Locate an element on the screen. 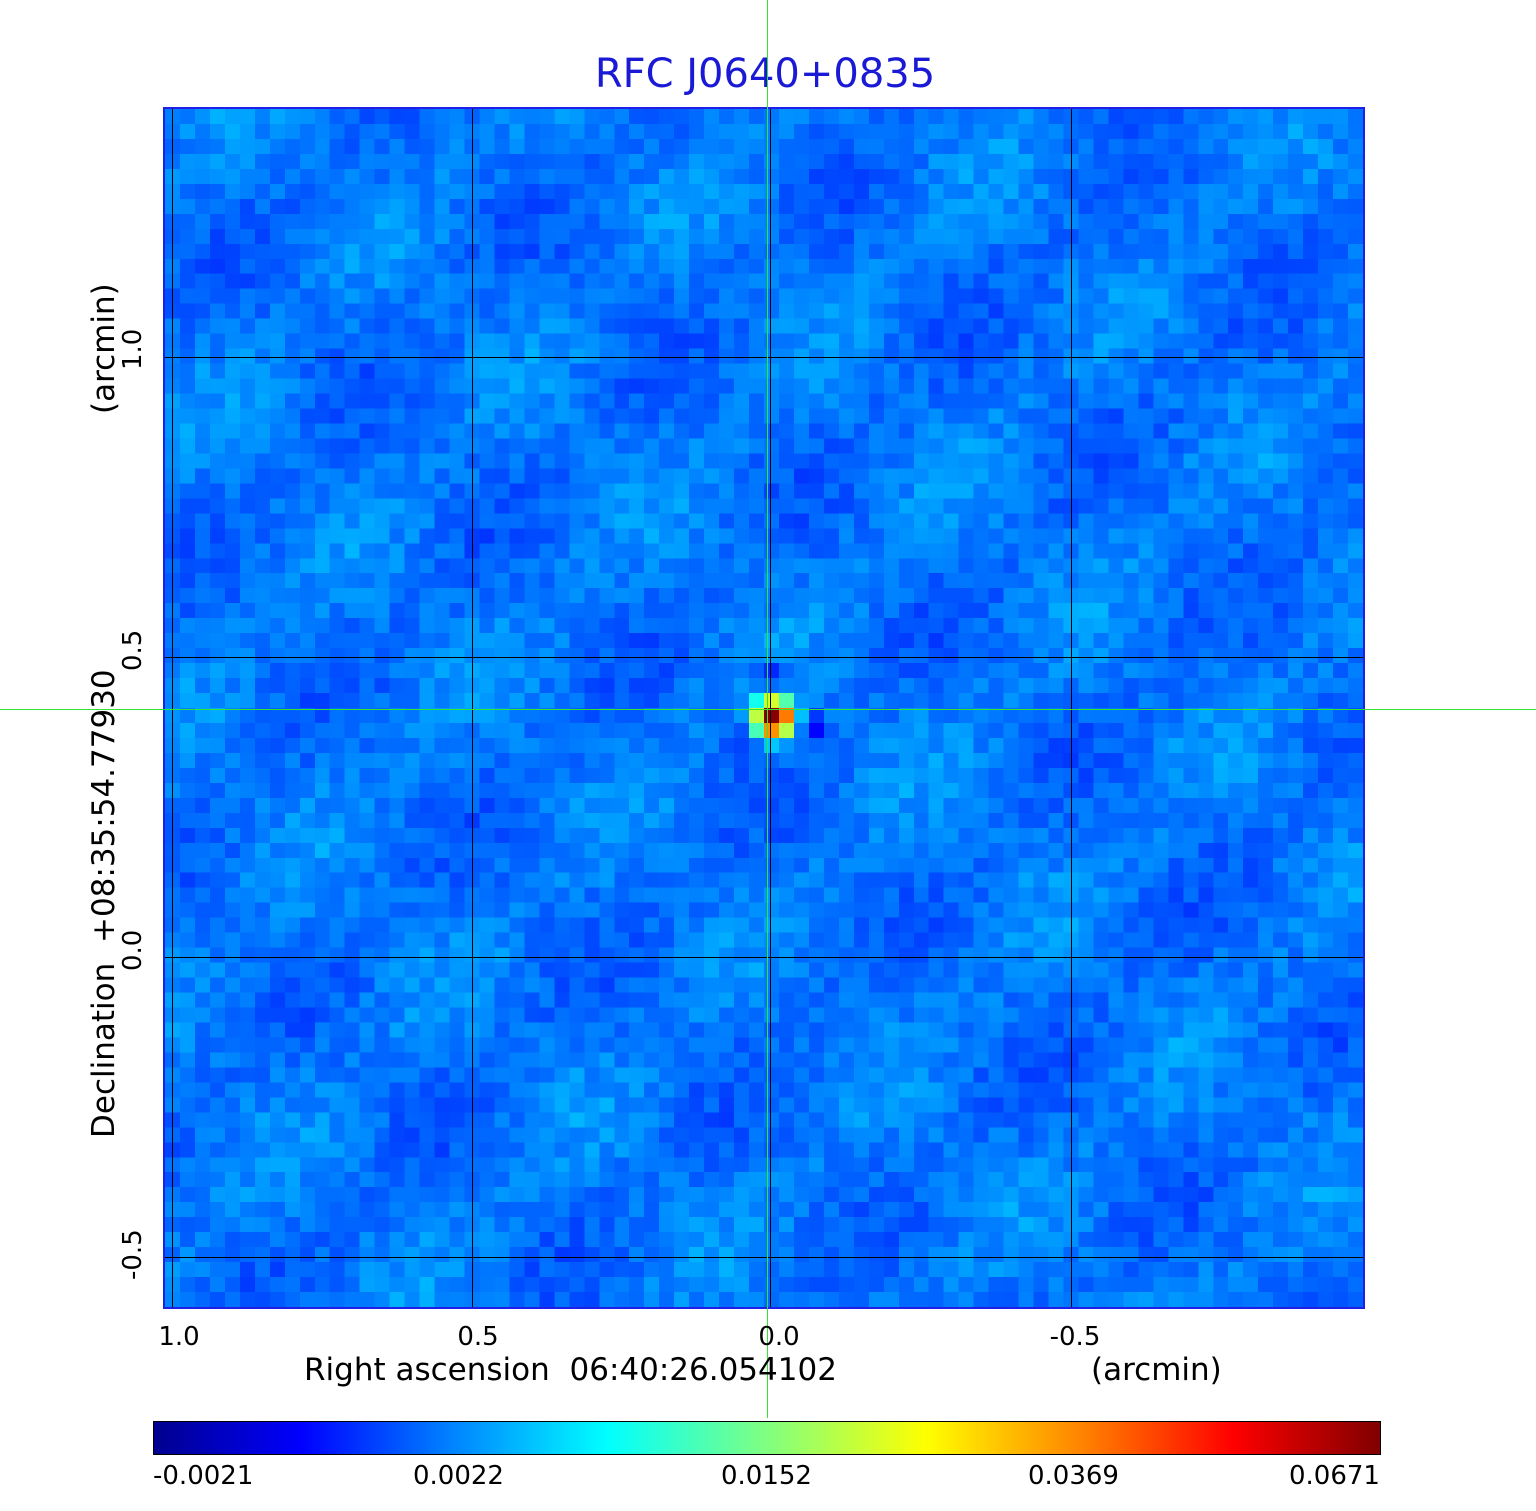  x-axis-name: Right ascension is located at coordinates (427, 1370).